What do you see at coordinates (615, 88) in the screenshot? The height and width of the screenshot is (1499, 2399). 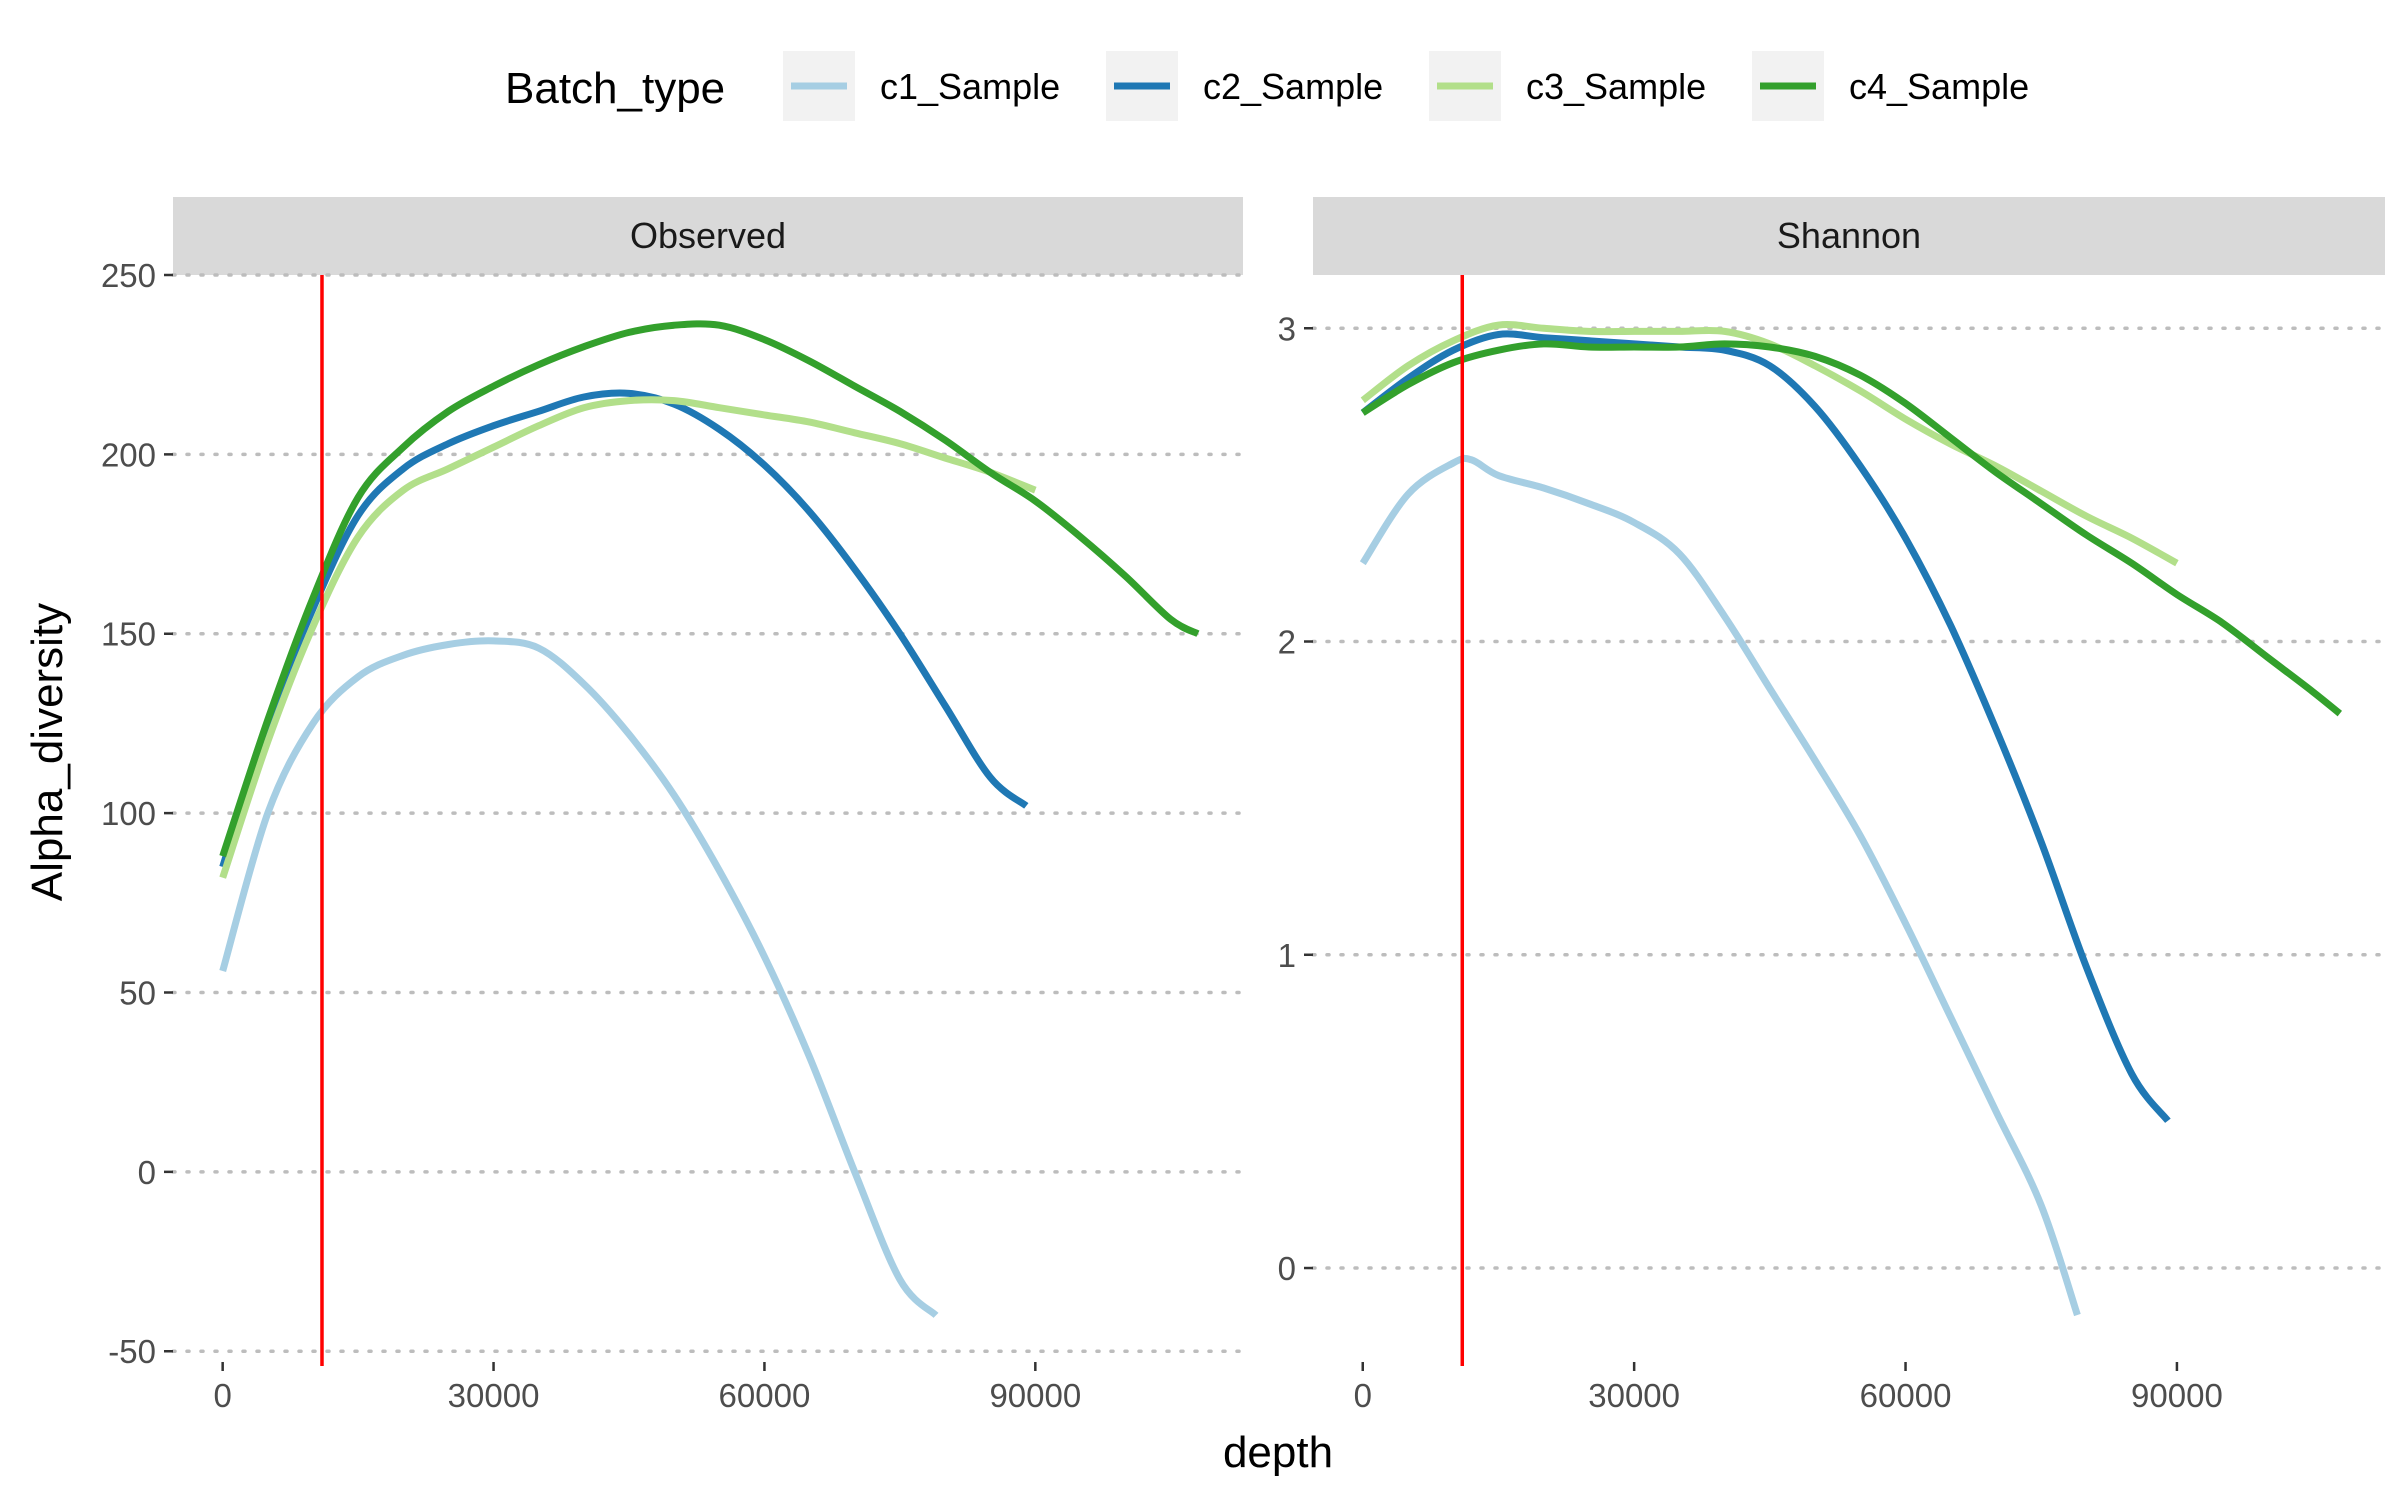 I see `legend-title: Batch_type` at bounding box center [615, 88].